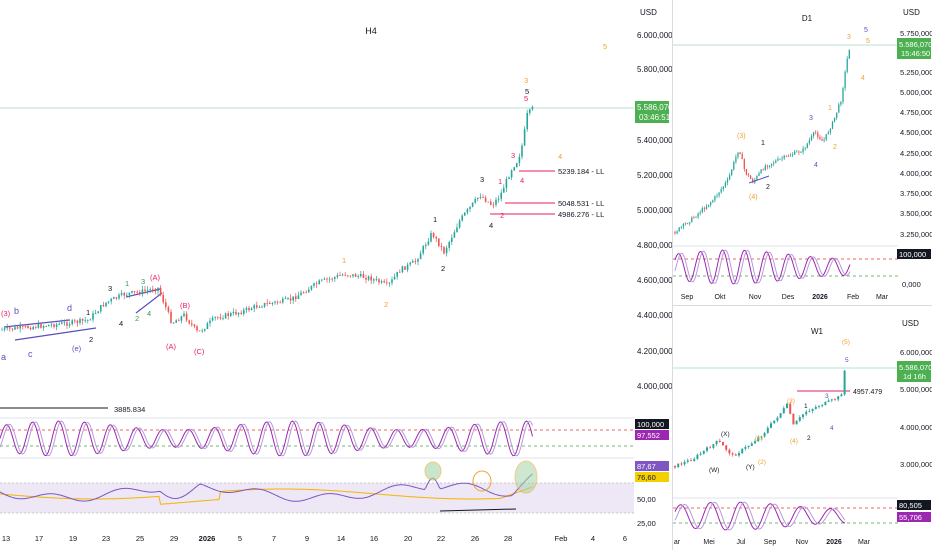 The height and width of the screenshot is (555, 932). I want to click on h4-title: H4, so click(371, 31).